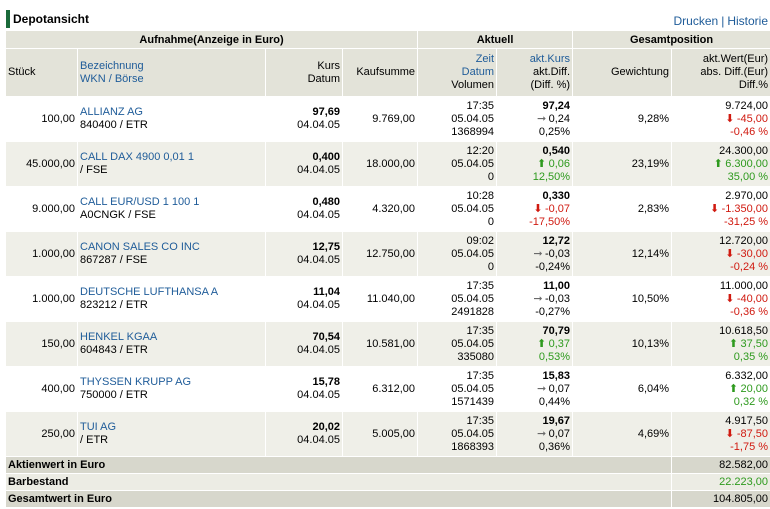 The height and width of the screenshot is (509, 770). I want to click on time-cell: 17:35 05.04.05 2491828, so click(457, 299).